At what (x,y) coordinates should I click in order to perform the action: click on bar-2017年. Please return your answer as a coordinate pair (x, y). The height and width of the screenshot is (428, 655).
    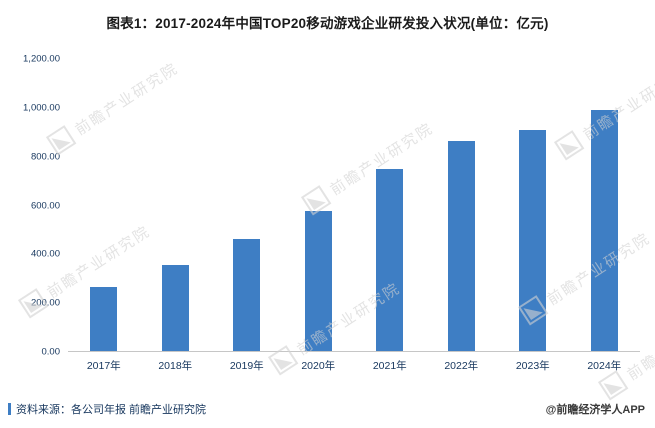
    Looking at the image, I should click on (104, 318).